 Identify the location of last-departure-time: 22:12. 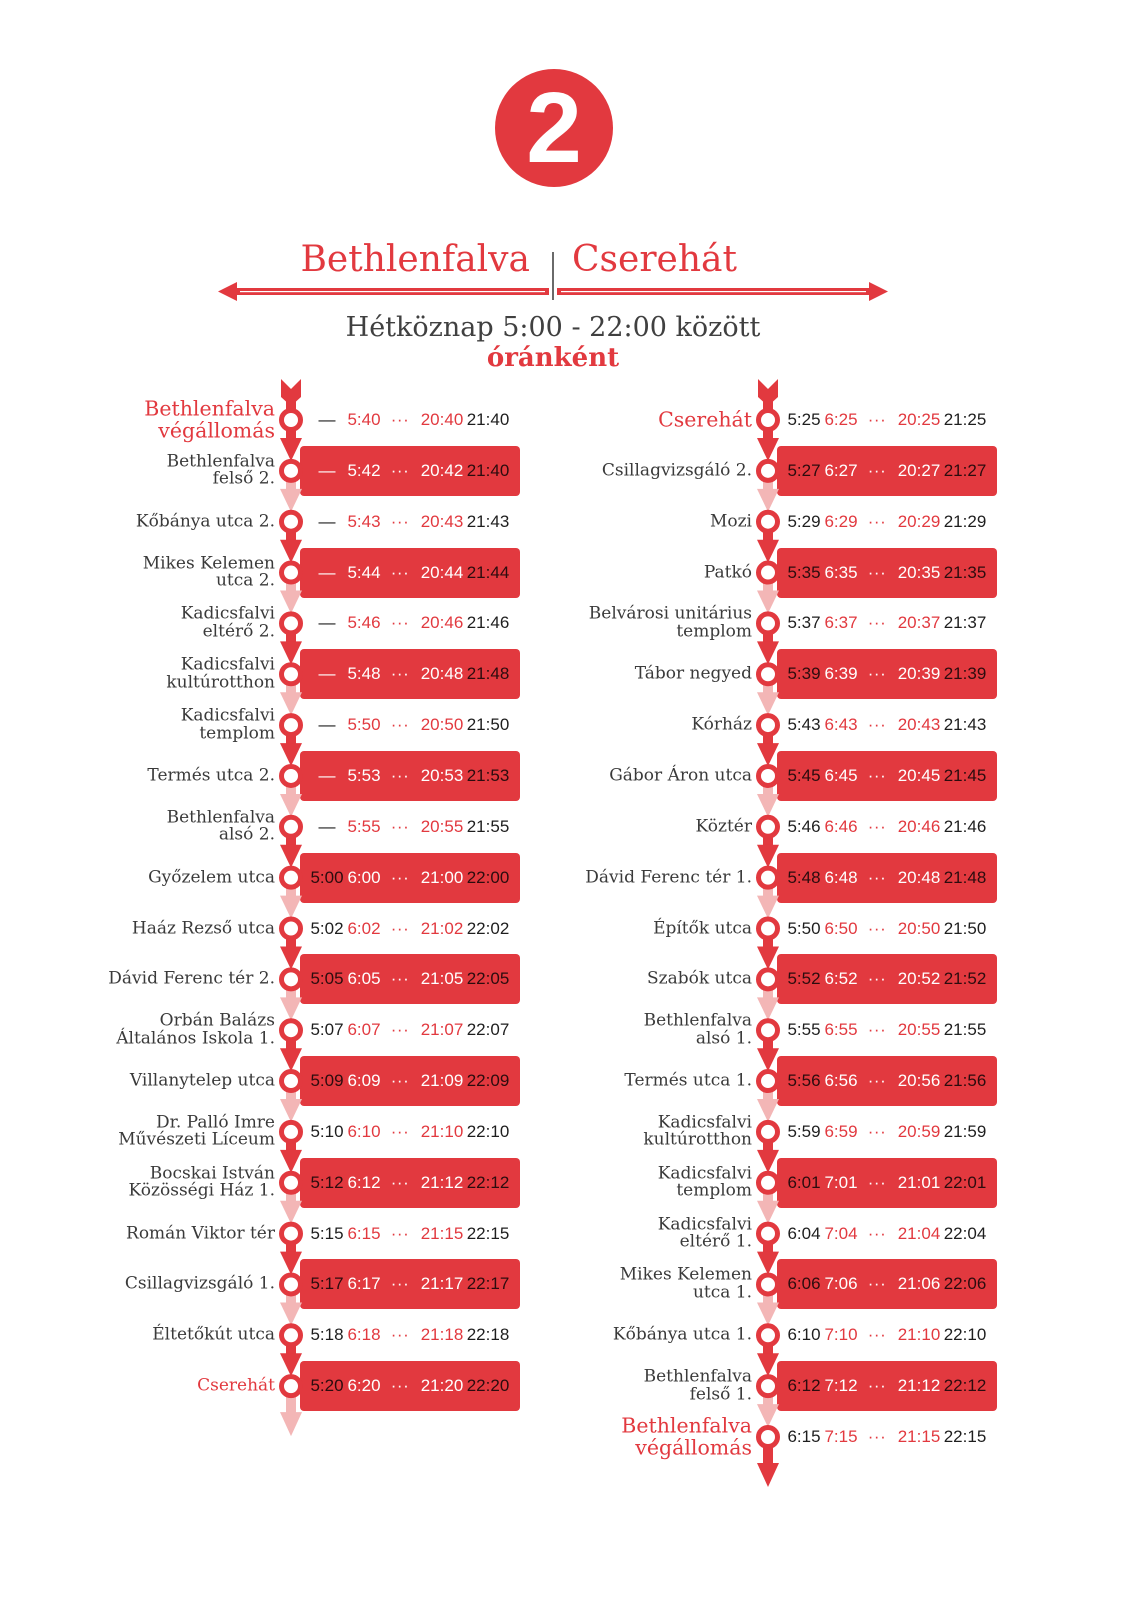
(965, 1386).